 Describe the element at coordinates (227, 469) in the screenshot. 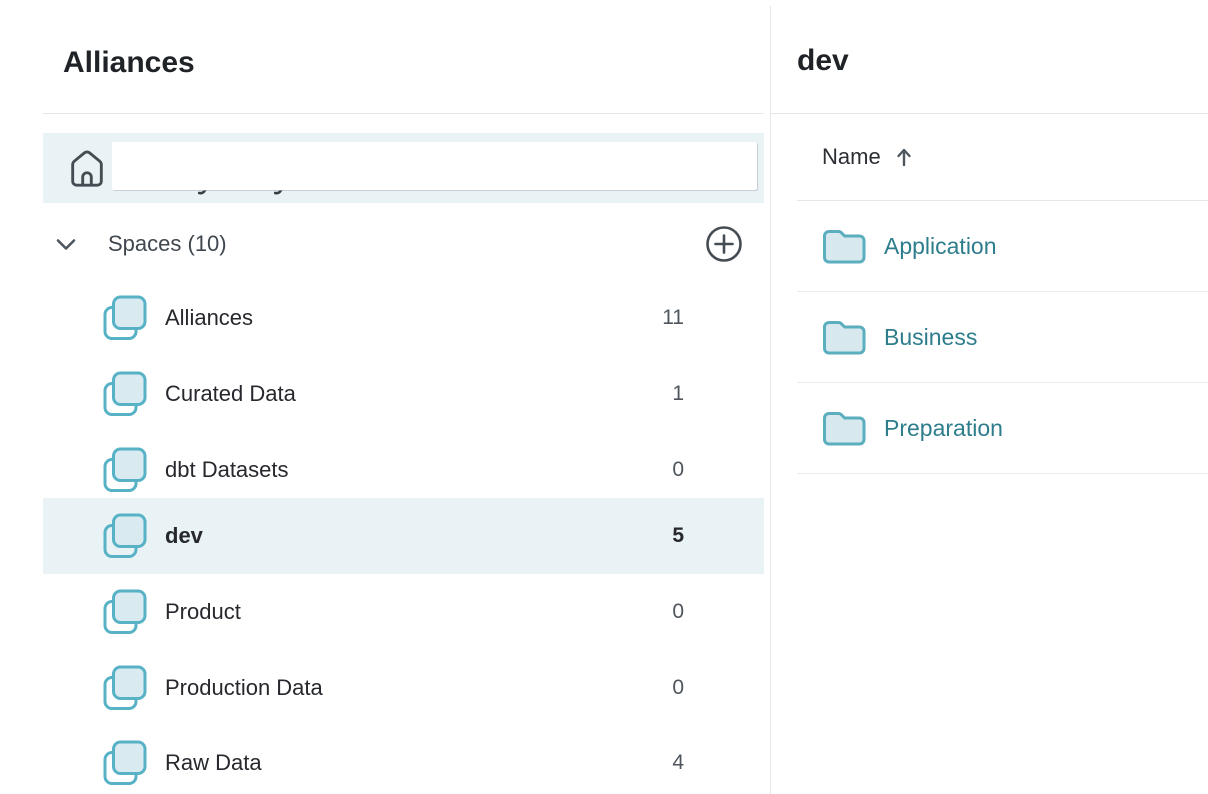

I see `sidebar-item-label: dbt Datasets` at that location.